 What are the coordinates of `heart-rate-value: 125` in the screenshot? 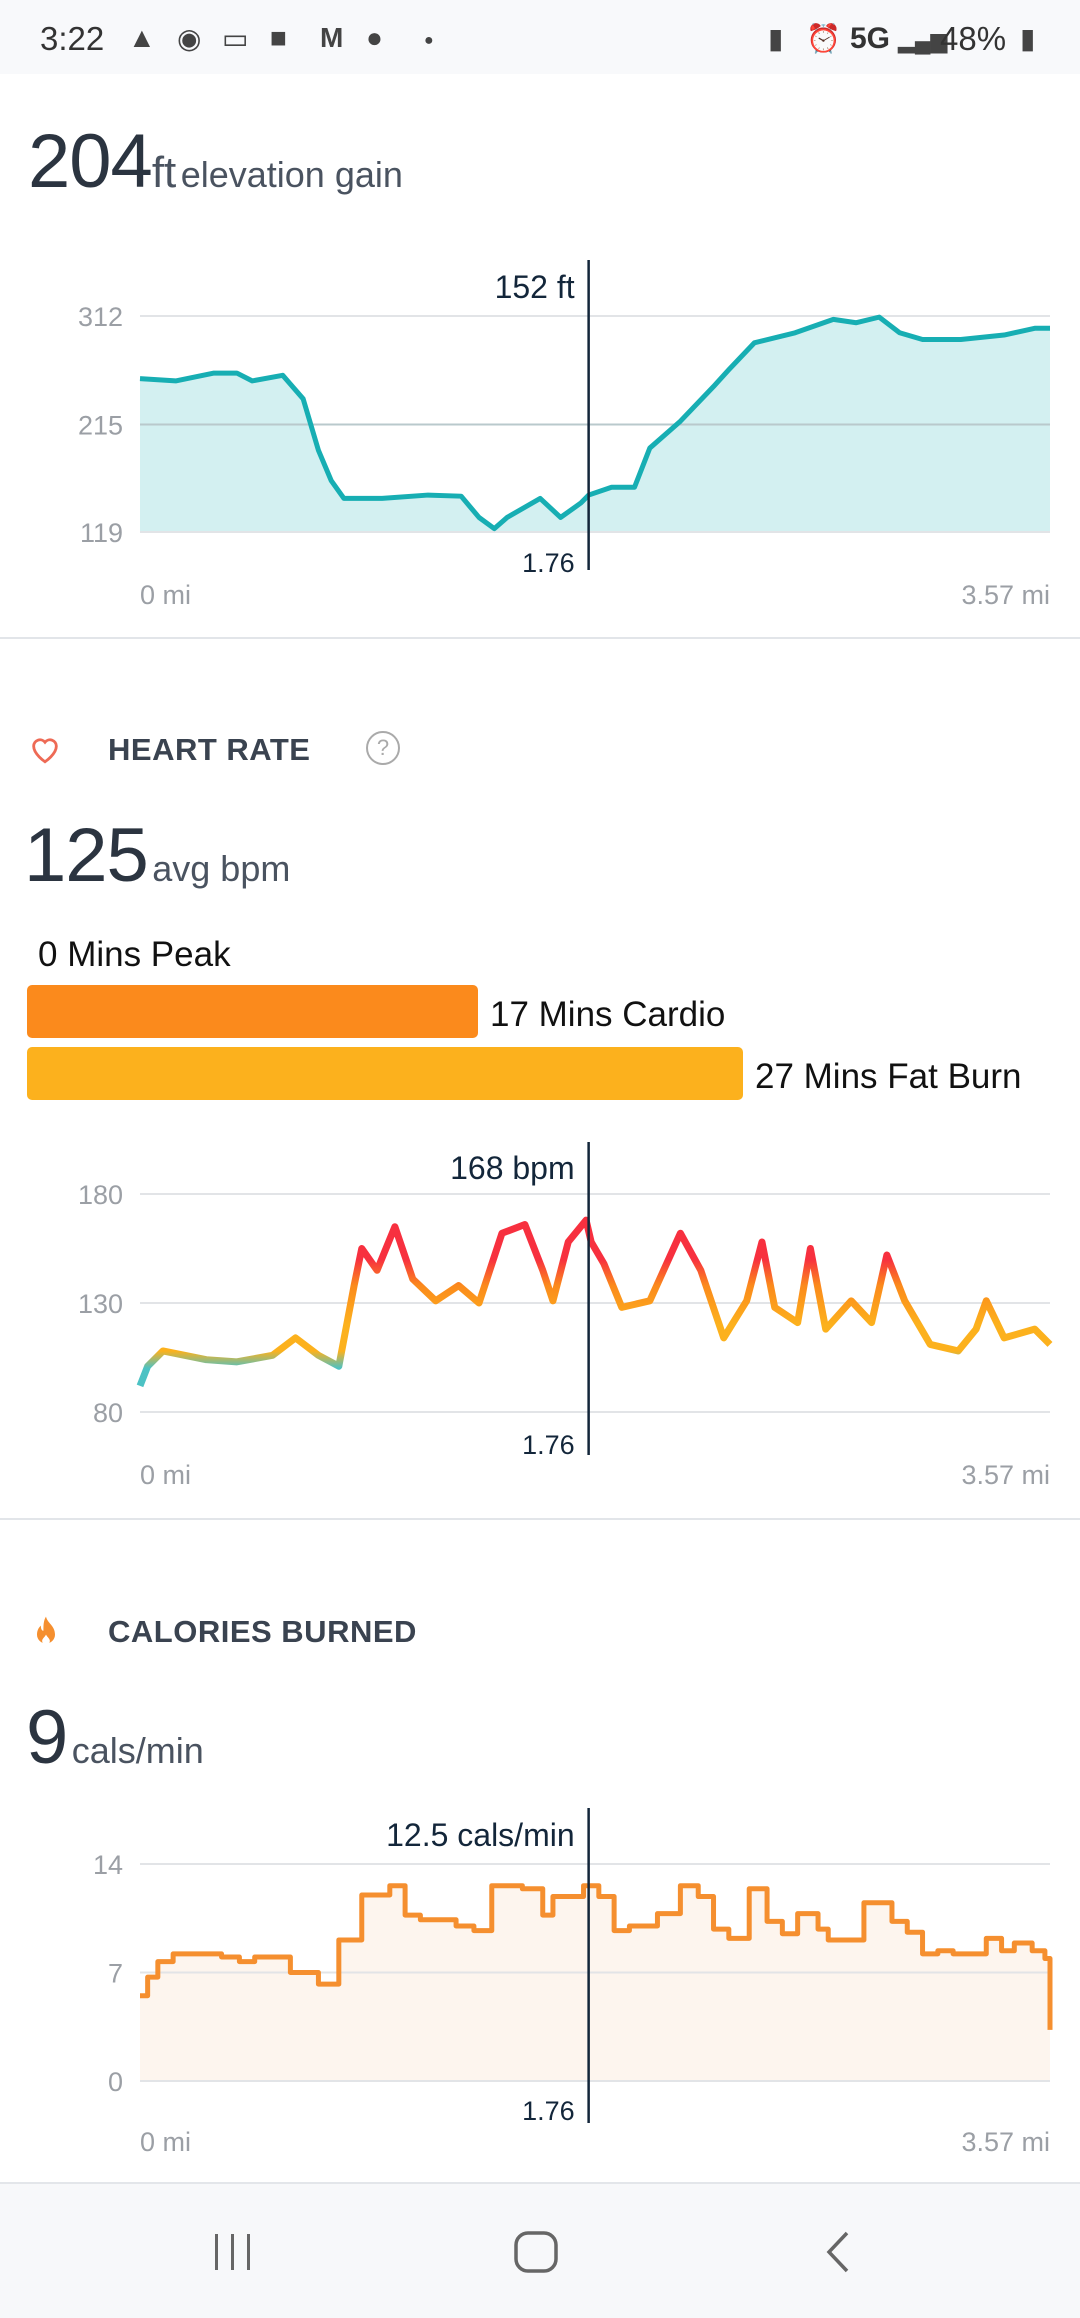 It's located at (86, 855).